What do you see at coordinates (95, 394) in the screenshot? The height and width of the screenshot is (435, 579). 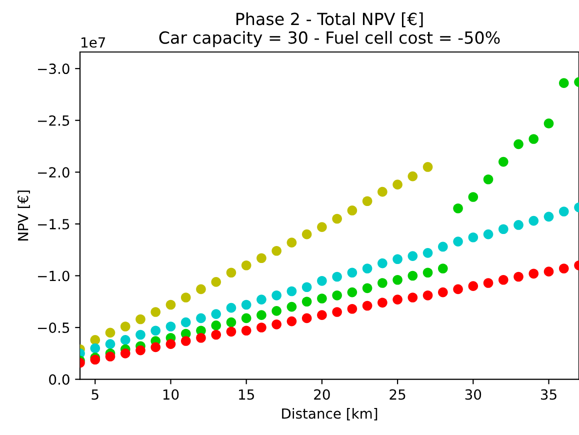 I see `x-tick-label: 5` at bounding box center [95, 394].